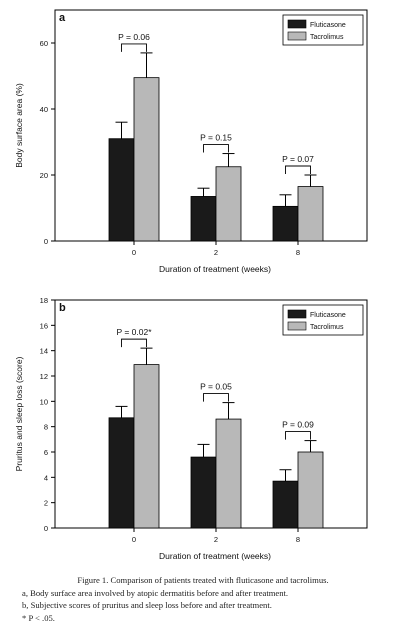  I want to click on p-value-annotation: P = 0.15, so click(216, 138).